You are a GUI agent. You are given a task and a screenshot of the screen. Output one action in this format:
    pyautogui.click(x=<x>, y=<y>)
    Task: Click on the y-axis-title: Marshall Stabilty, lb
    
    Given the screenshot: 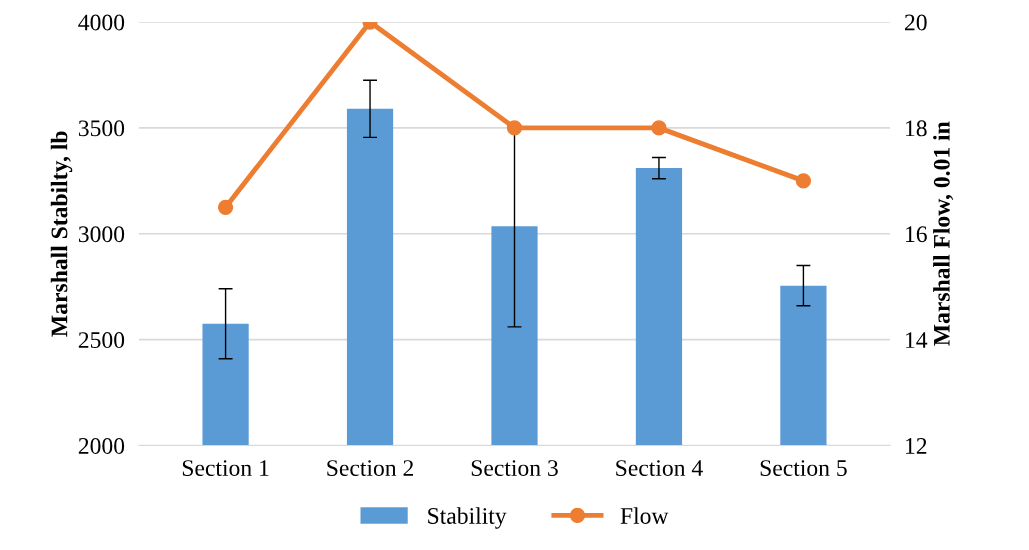 What is the action you would take?
    pyautogui.click(x=61, y=234)
    